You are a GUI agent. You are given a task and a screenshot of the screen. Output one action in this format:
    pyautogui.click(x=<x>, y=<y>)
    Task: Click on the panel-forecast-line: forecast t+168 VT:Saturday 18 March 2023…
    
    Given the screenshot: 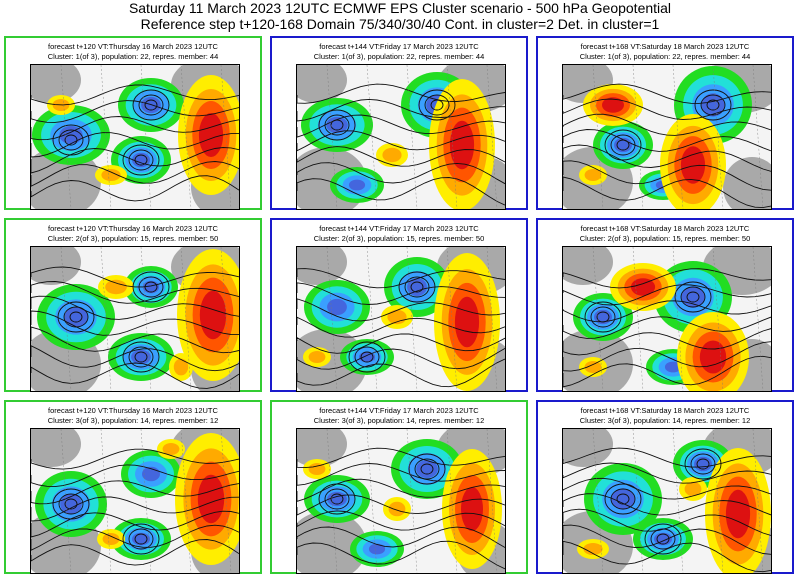 What is the action you would take?
    pyautogui.click(x=665, y=410)
    